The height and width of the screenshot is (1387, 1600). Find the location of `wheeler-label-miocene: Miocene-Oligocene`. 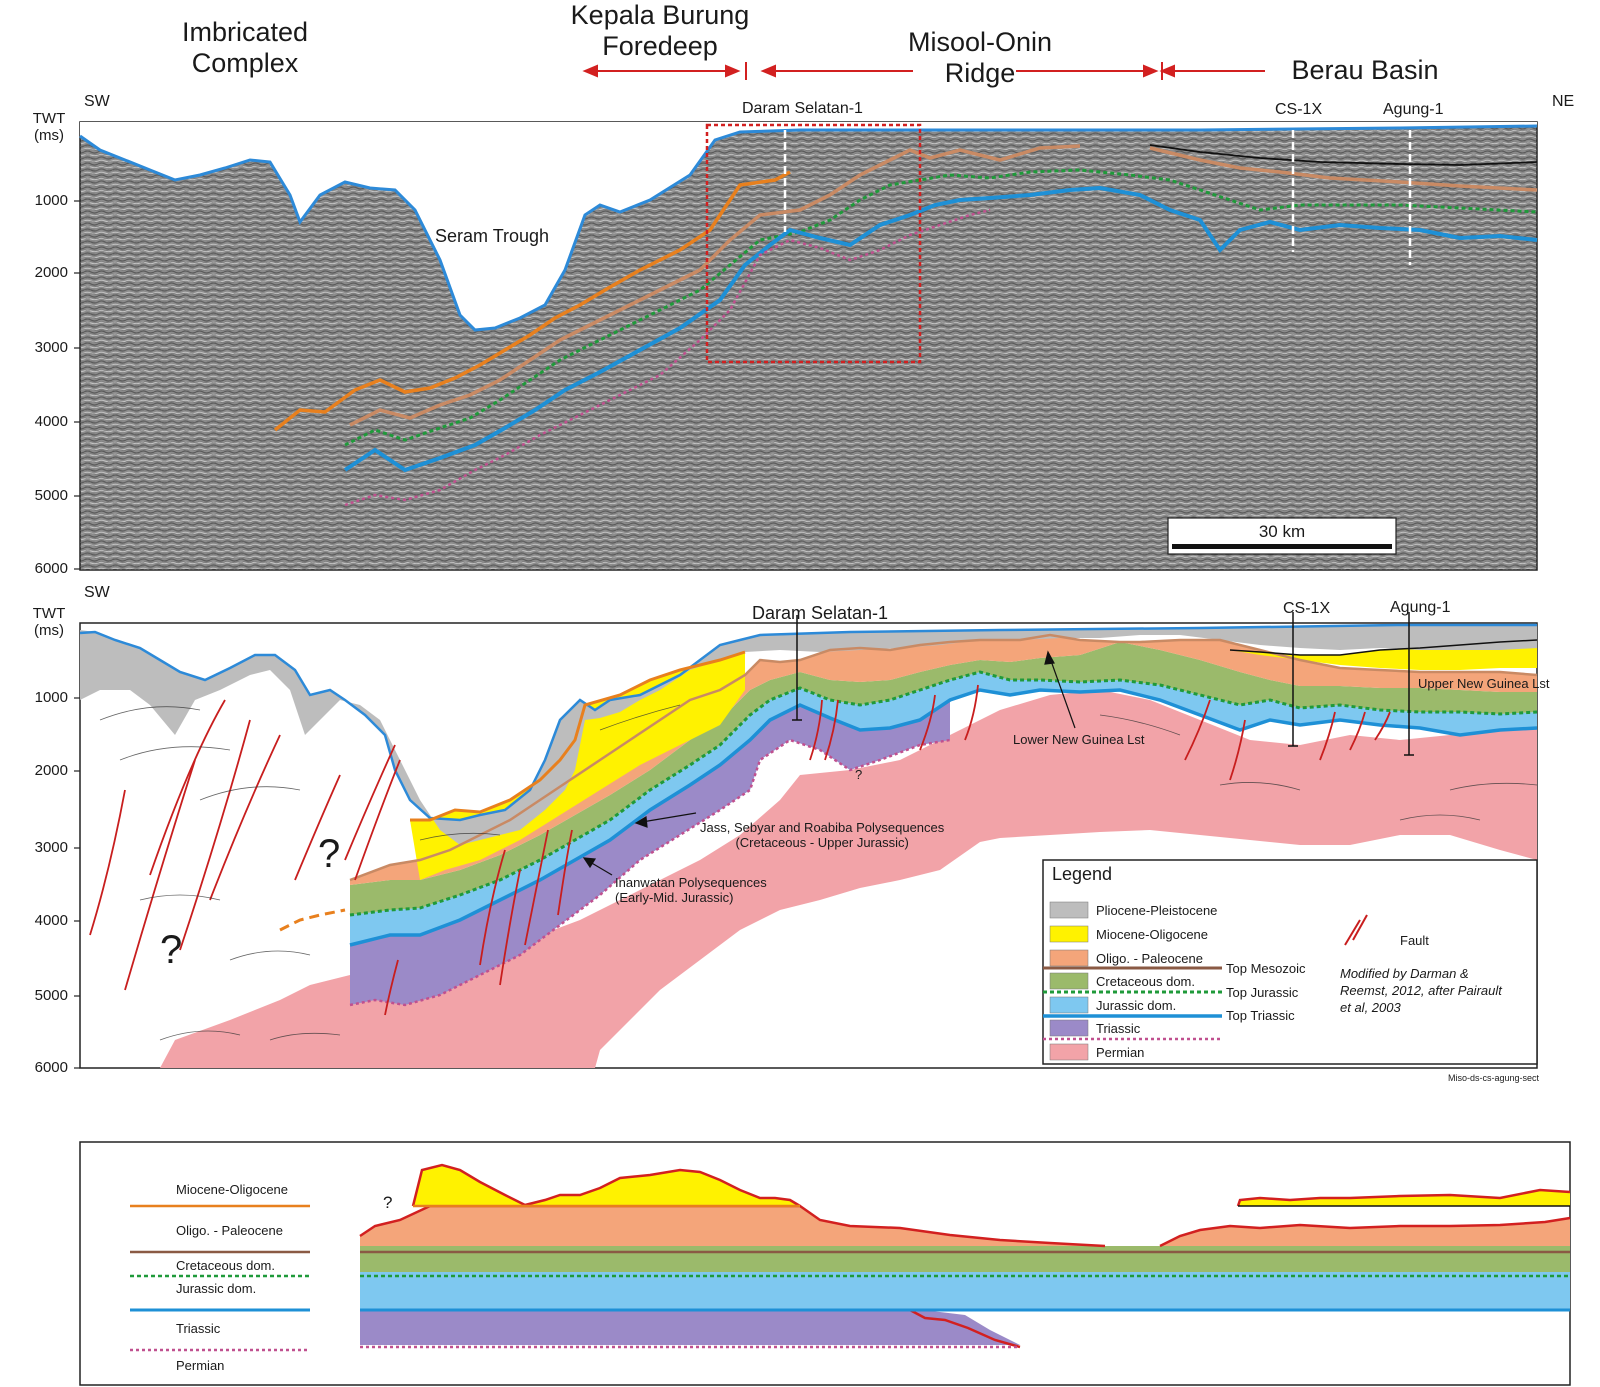

wheeler-label-miocene: Miocene-Oligocene is located at coordinates (232, 1189).